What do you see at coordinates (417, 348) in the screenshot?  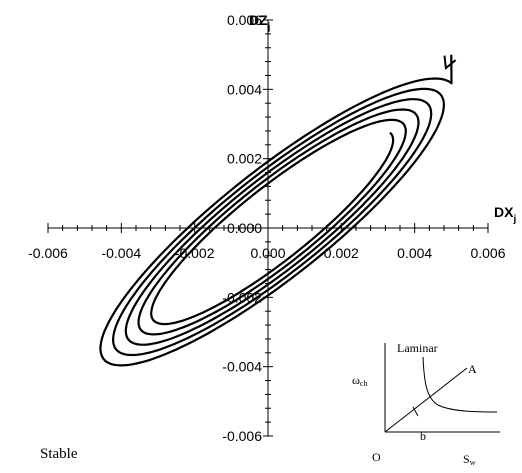 I see `inset-laminar-label: Laminar` at bounding box center [417, 348].